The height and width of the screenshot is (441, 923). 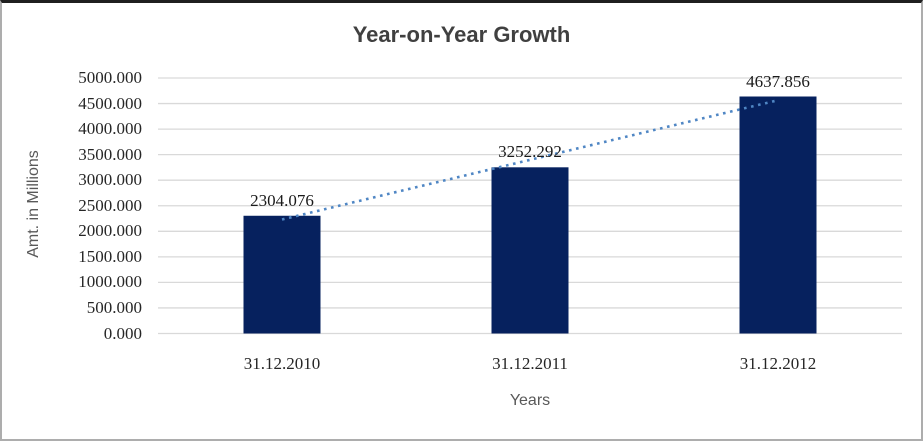 What do you see at coordinates (110, 231) in the screenshot?
I see `y-axis-tick-label: 2000.000` at bounding box center [110, 231].